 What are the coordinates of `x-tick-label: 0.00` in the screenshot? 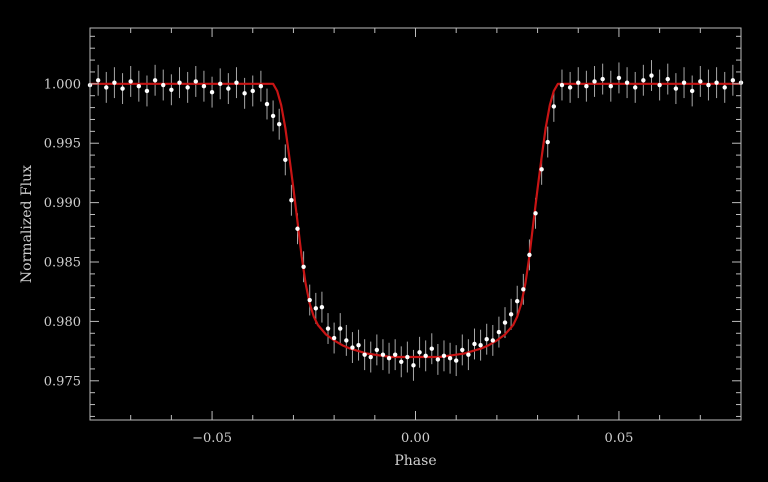 It's located at (415, 438).